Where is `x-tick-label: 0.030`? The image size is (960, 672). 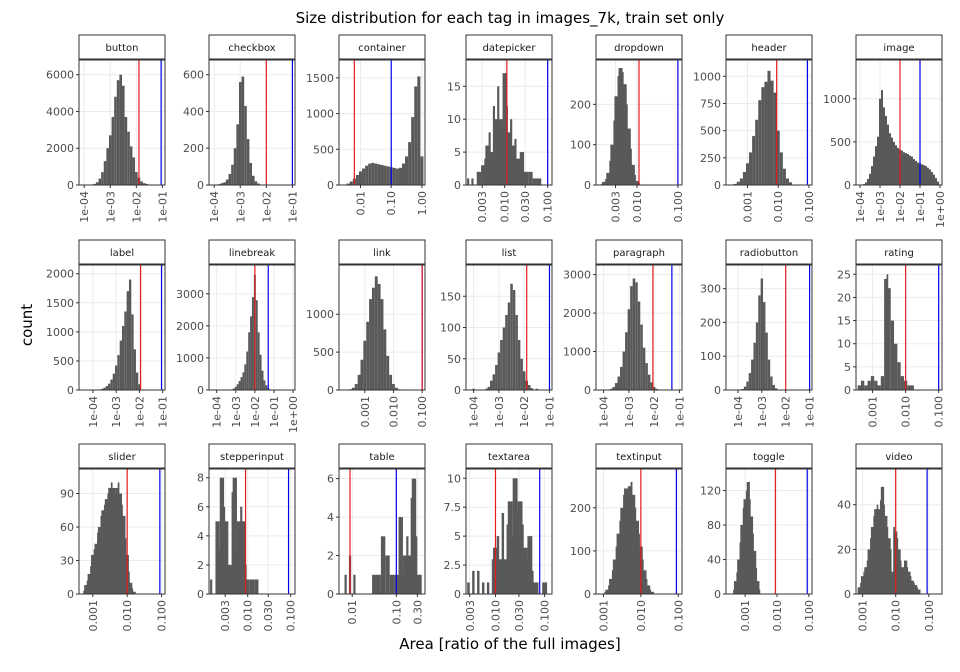
x-tick-label: 0.030 is located at coordinates (519, 616).